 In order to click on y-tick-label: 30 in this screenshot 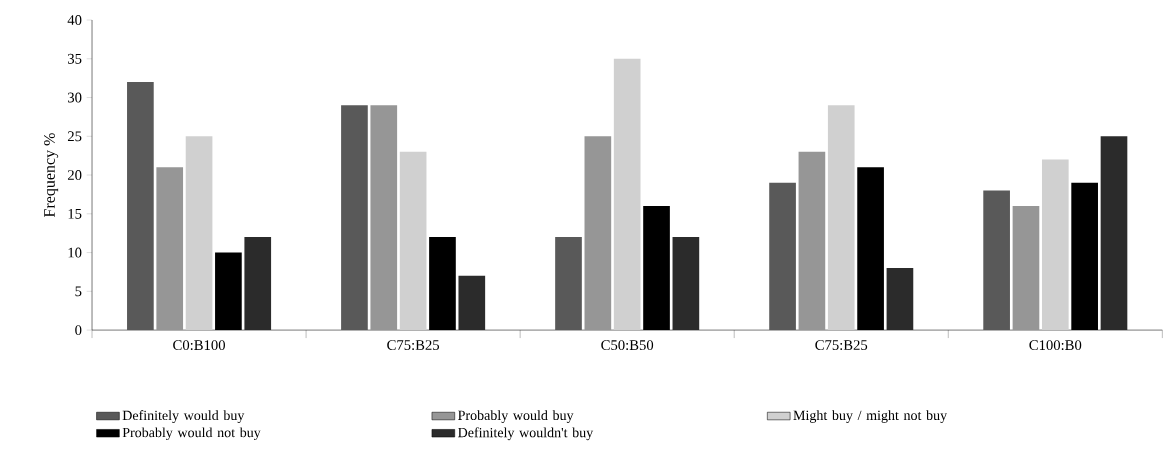, I will do `click(75, 97)`.